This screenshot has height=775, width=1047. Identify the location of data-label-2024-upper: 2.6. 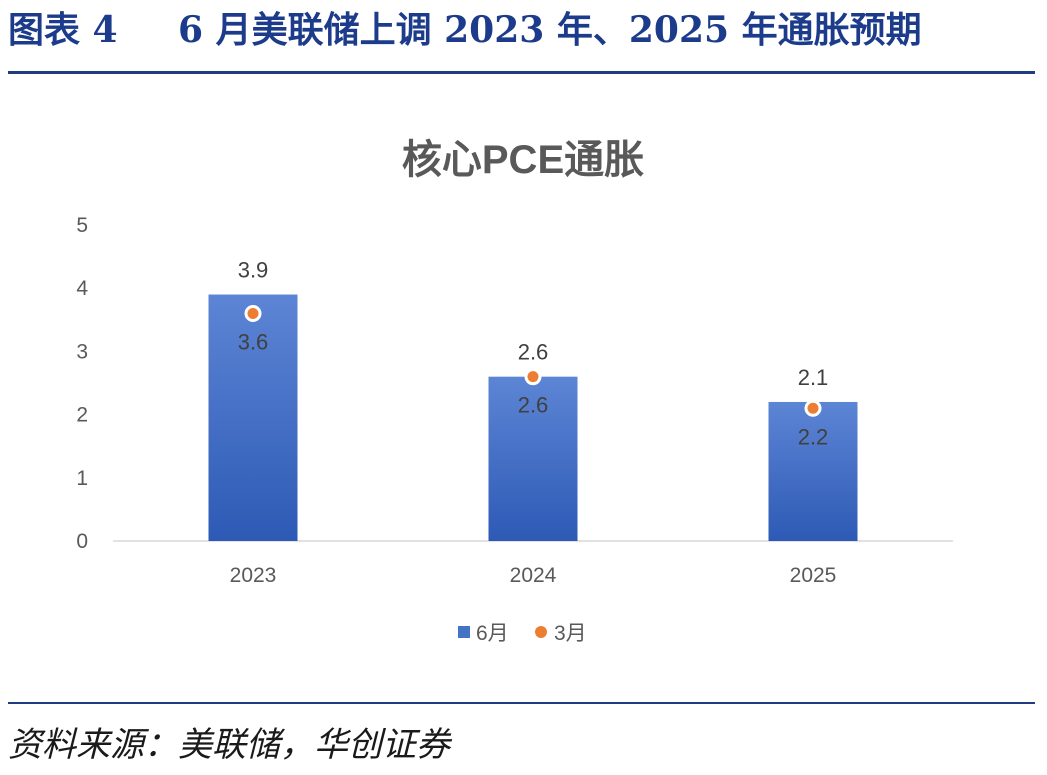
(533, 352).